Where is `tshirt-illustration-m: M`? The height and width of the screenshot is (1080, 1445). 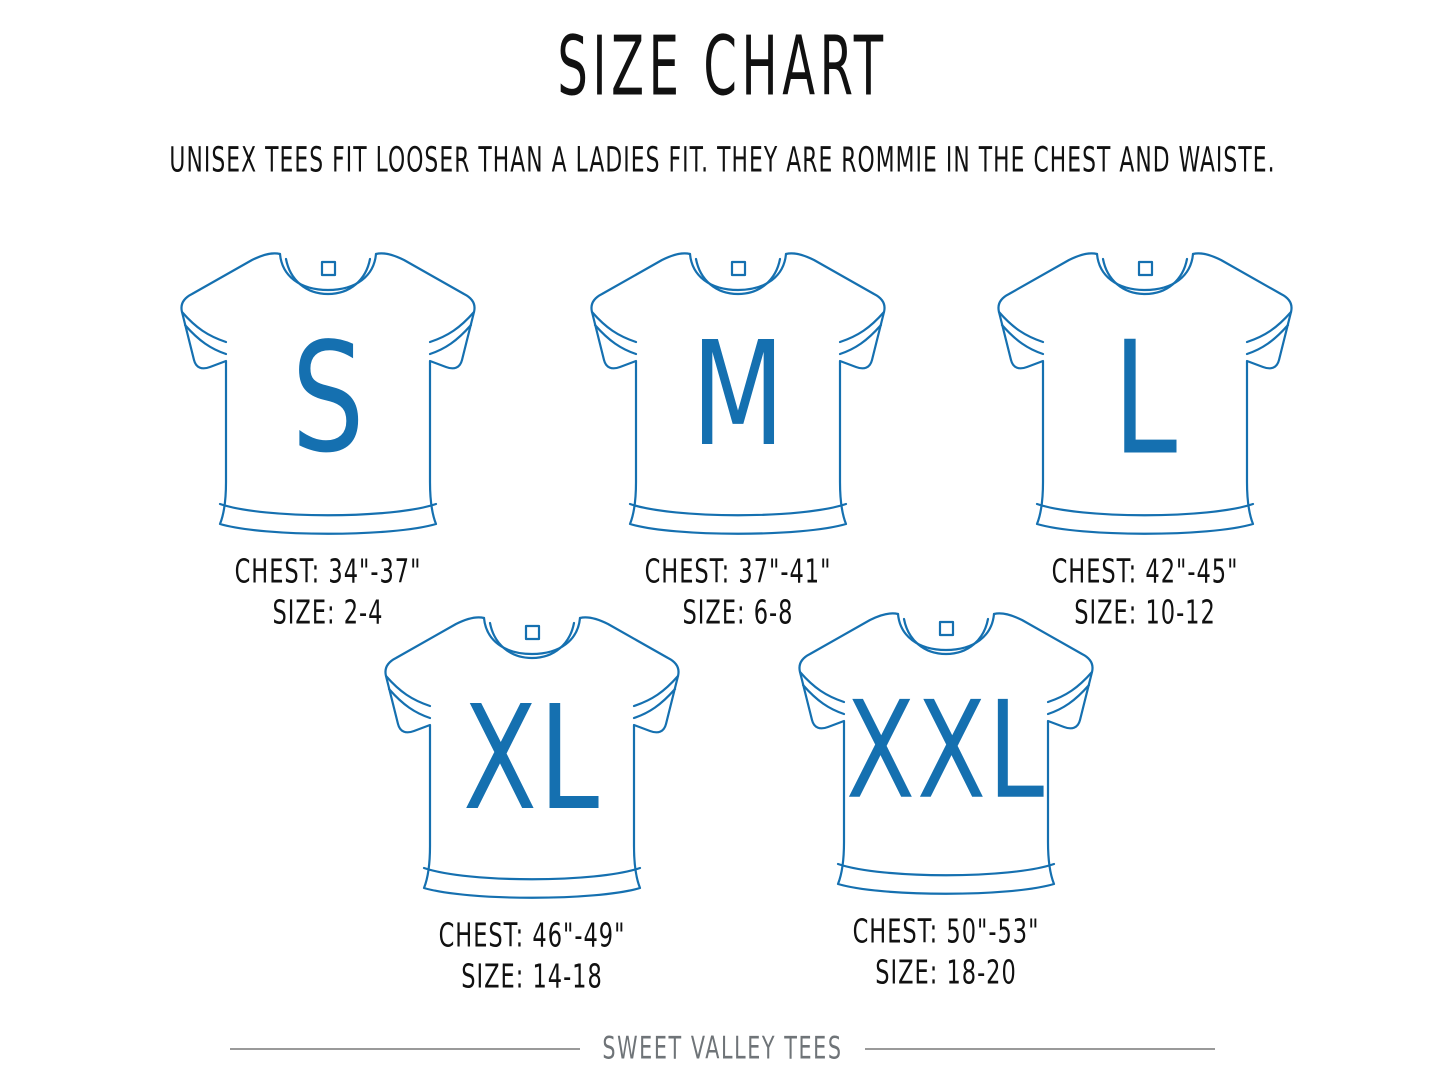 tshirt-illustration-m: M is located at coordinates (738, 387).